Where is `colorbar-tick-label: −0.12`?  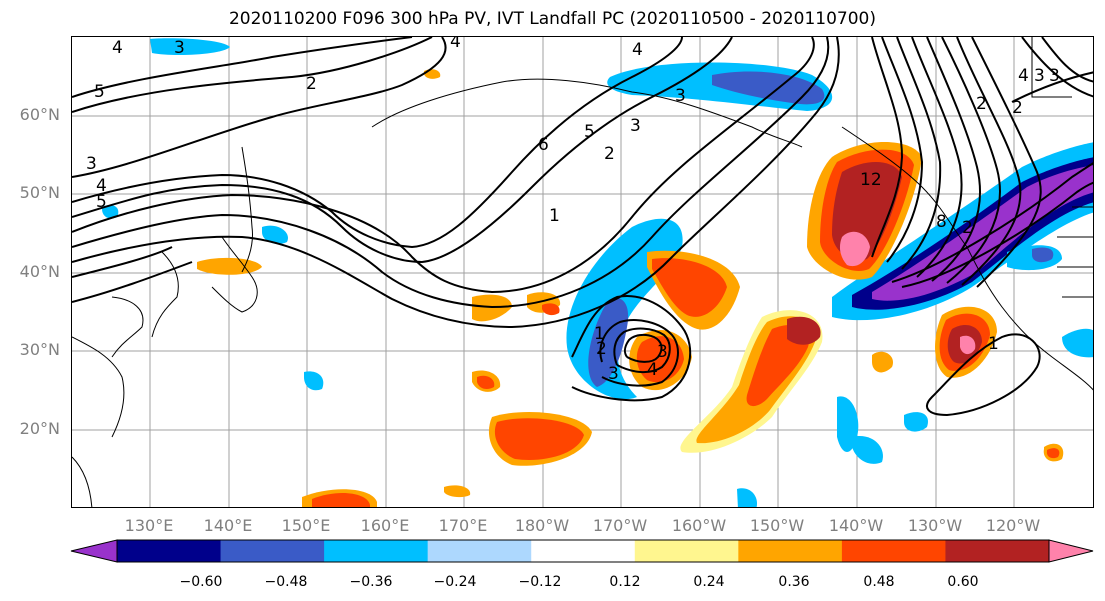 colorbar-tick-label: −0.12 is located at coordinates (540, 582).